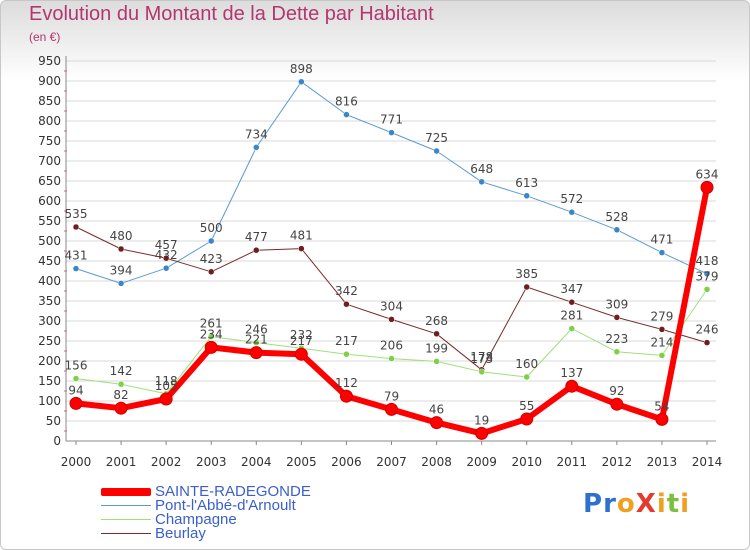  Describe the element at coordinates (571, 373) in the screenshot. I see `data-label-sainte-radegonde: 137` at that location.